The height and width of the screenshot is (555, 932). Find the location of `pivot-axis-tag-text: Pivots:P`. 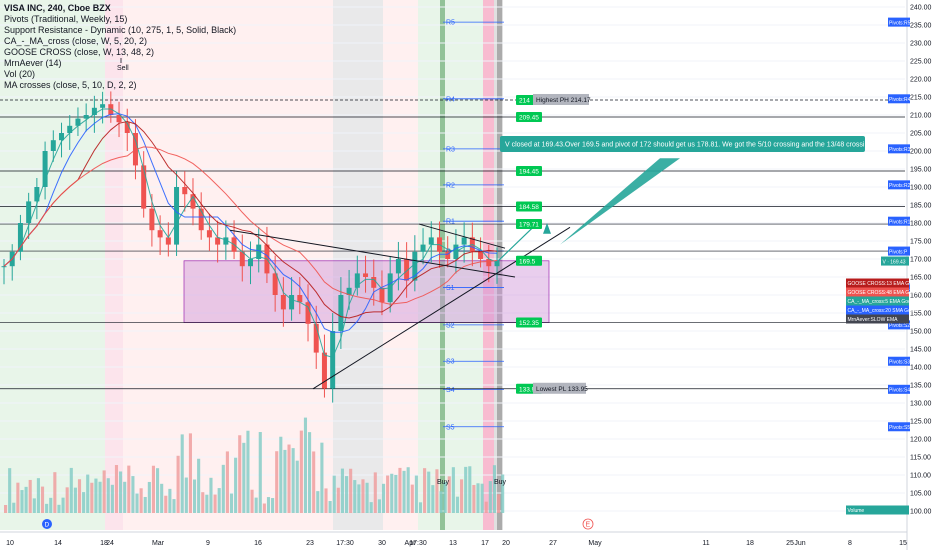

pivot-axis-tag-text: Pivots:P is located at coordinates (898, 252).